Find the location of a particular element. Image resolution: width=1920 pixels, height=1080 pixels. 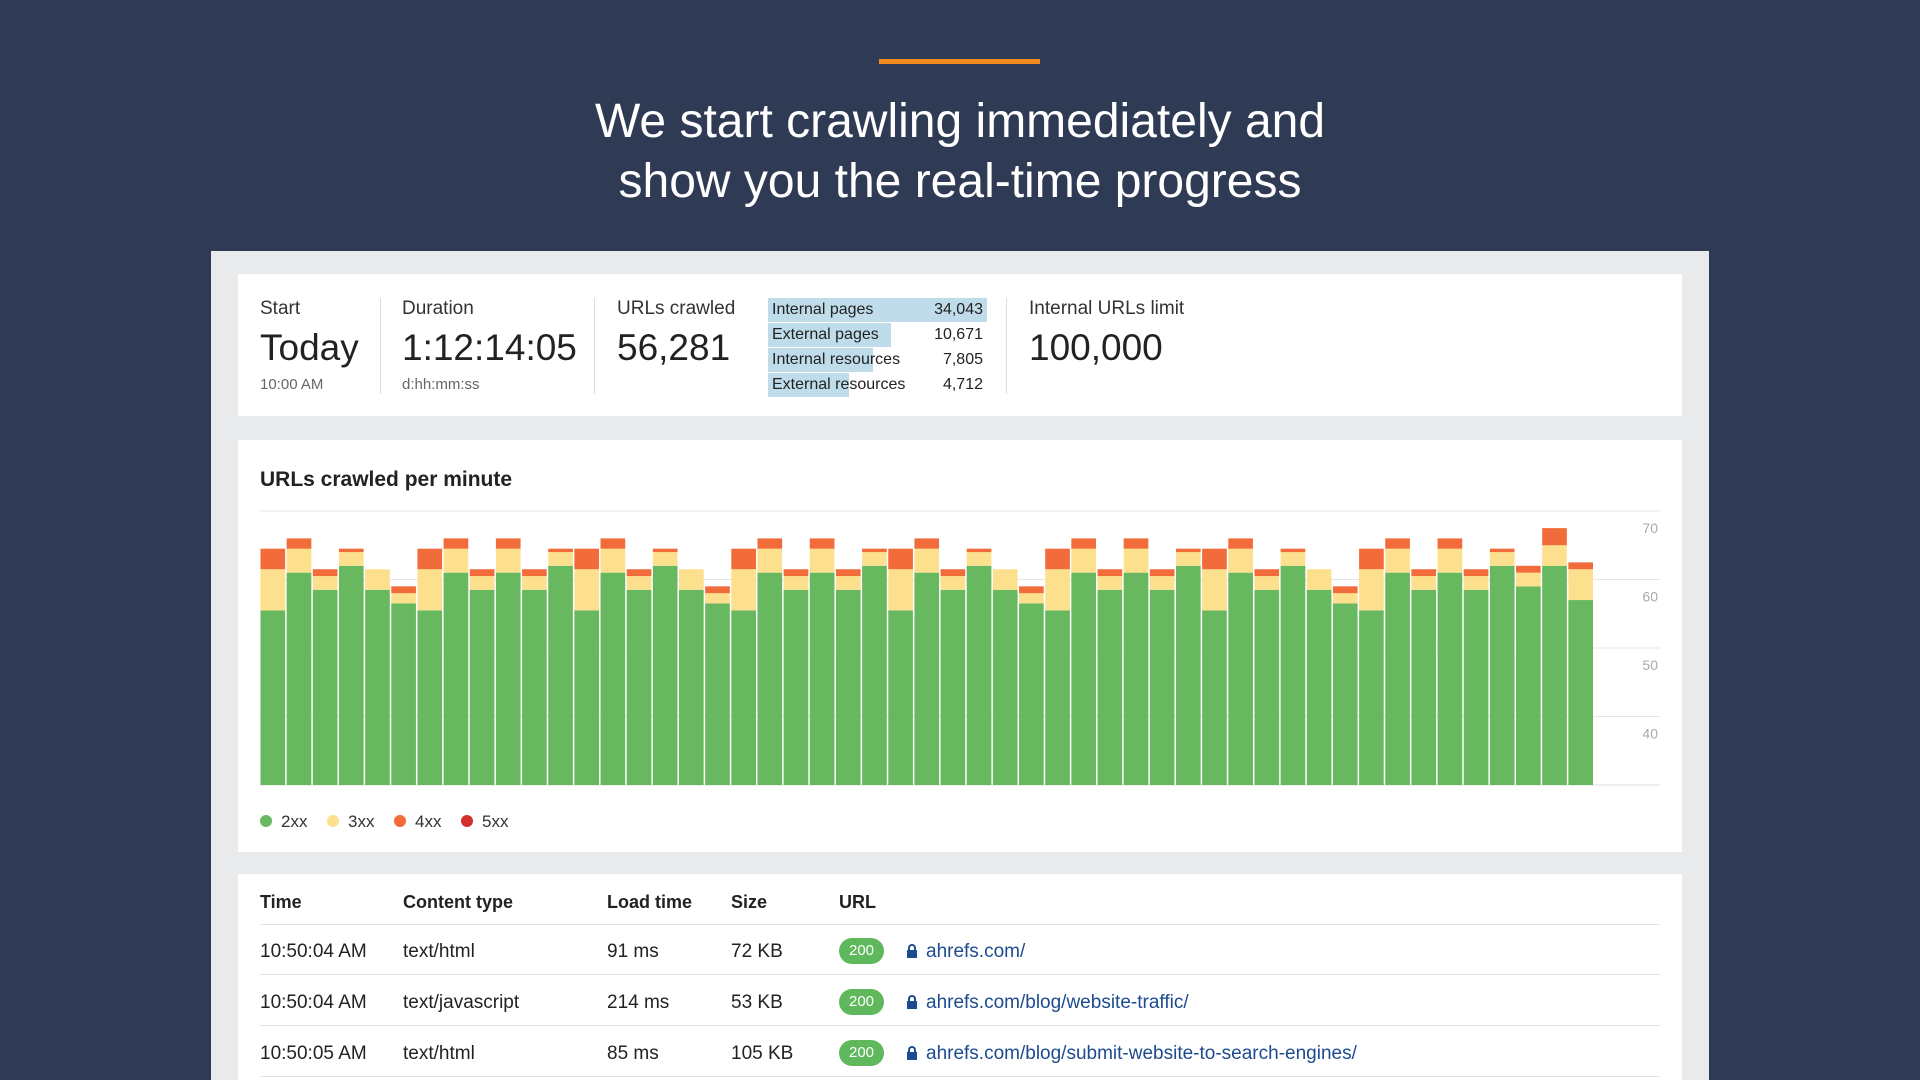

stat-value: 100,000 is located at coordinates (1096, 347).